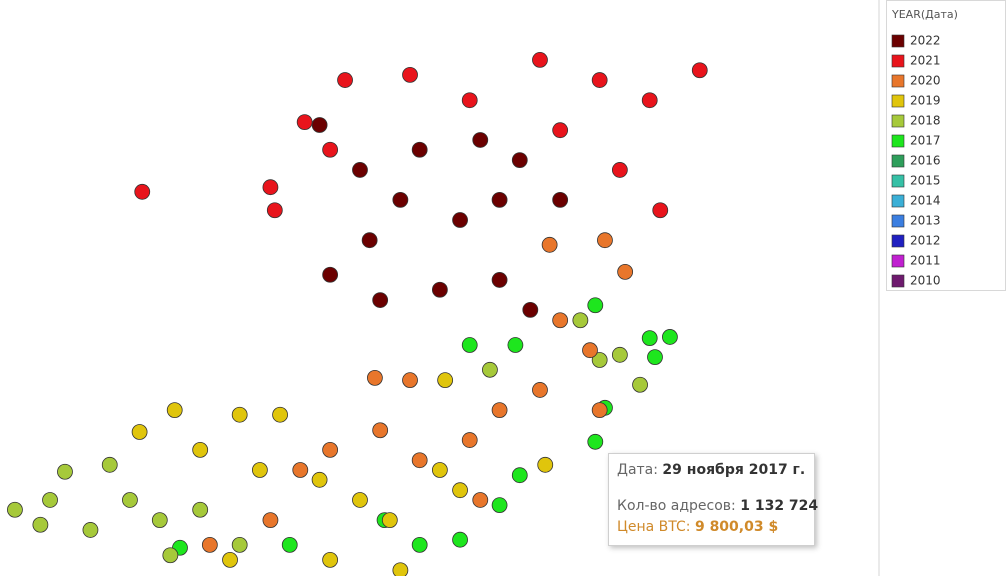  What do you see at coordinates (637, 470) in the screenshot?
I see `tooltip-label: Дата:` at bounding box center [637, 470].